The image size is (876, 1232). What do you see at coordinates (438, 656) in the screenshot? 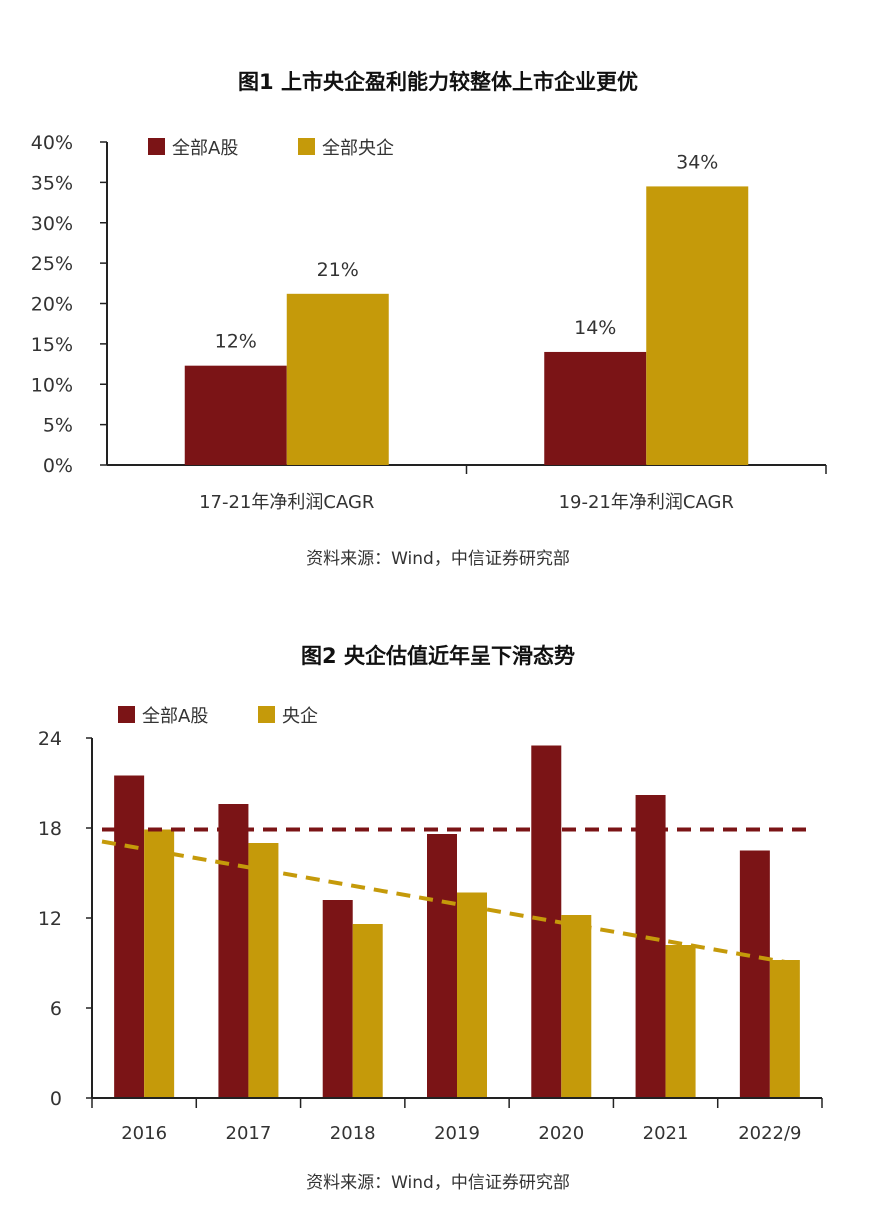
I see `chart2-title: 图2 央企估值近年呈下滑态势` at bounding box center [438, 656].